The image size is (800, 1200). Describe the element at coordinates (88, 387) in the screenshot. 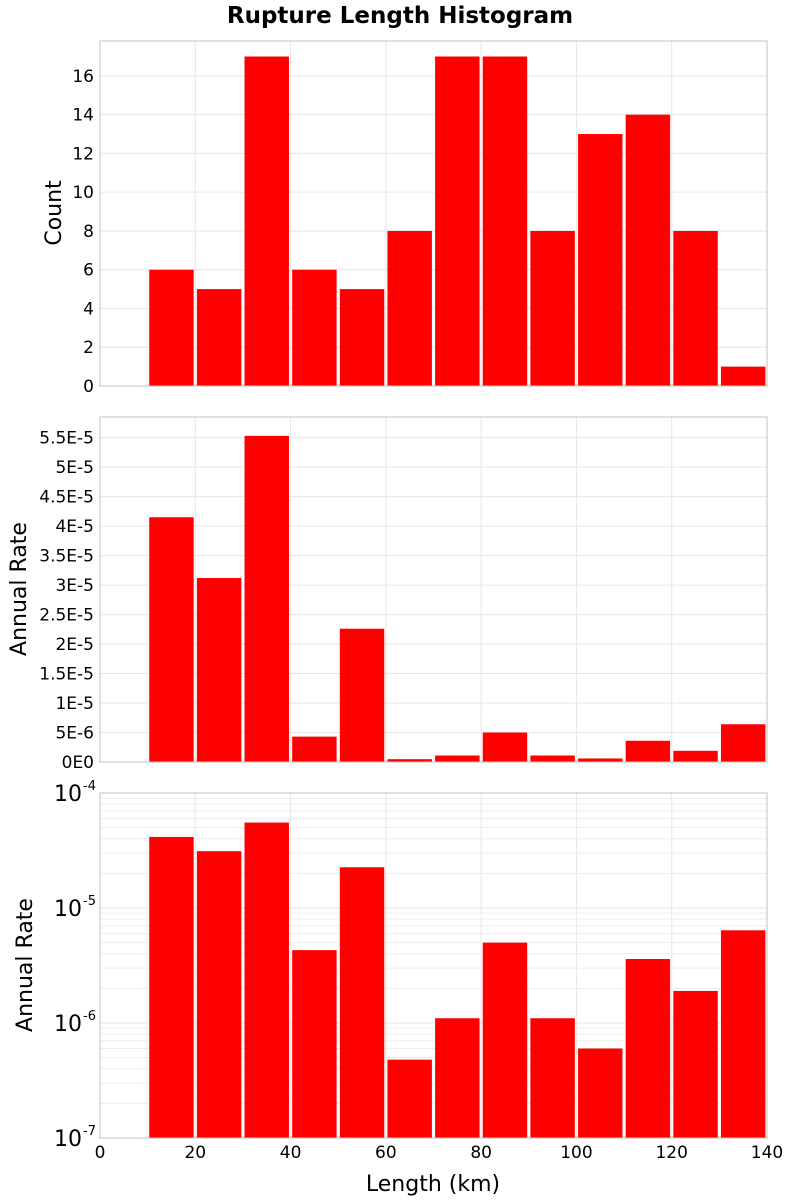

I see `y-tick-label: 0` at that location.